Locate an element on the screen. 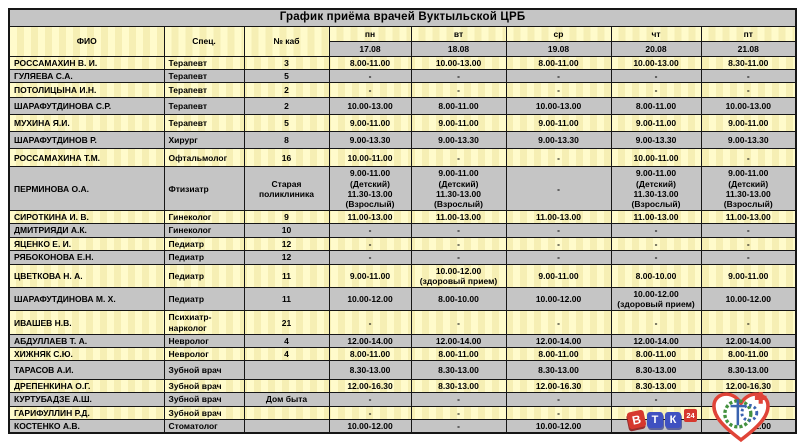 Image resolution: width=800 pixels, height=445 pixels. table-row: ПОТОЛИЦЫНА И.Н. Терапевт 2- - - - - is located at coordinates (402, 90).